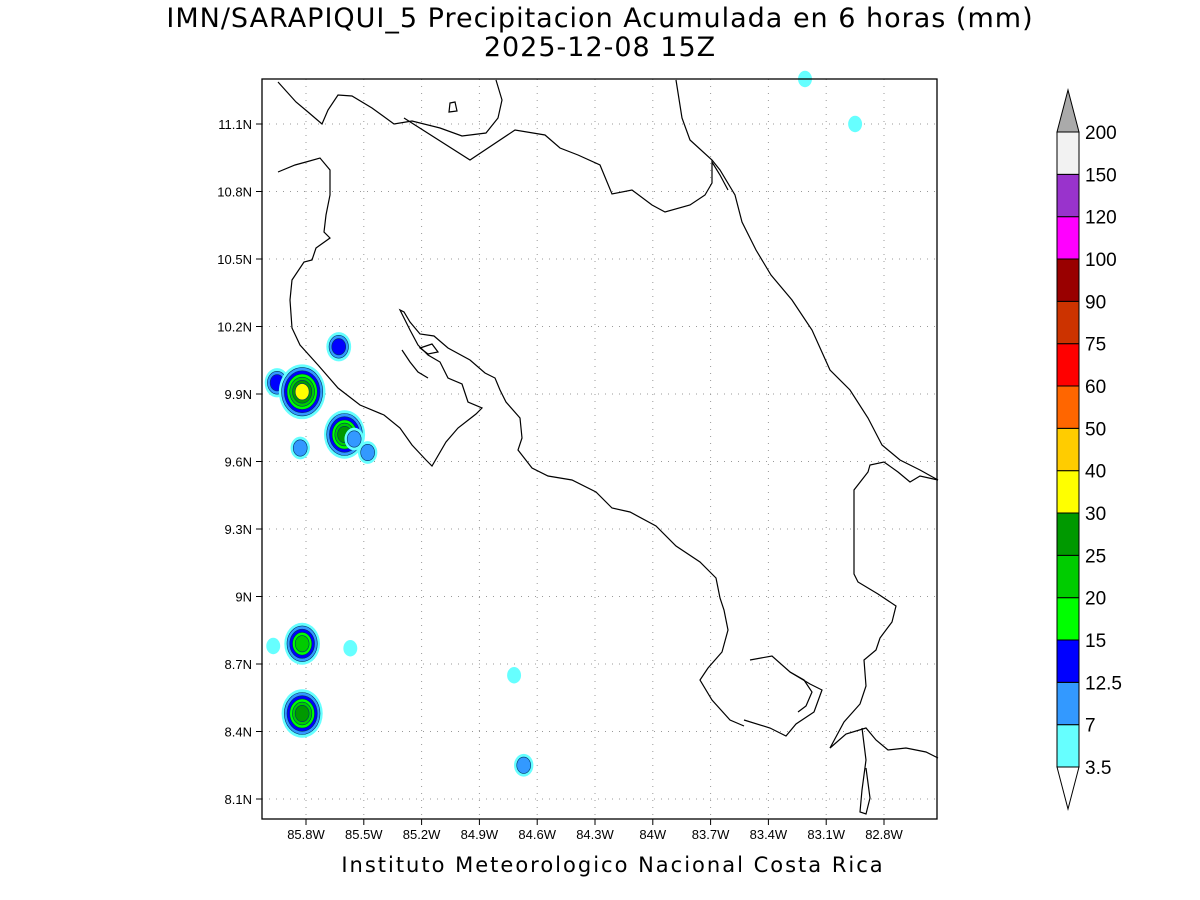  I want to click on y-tick-label: 9.3N, so click(238, 529).